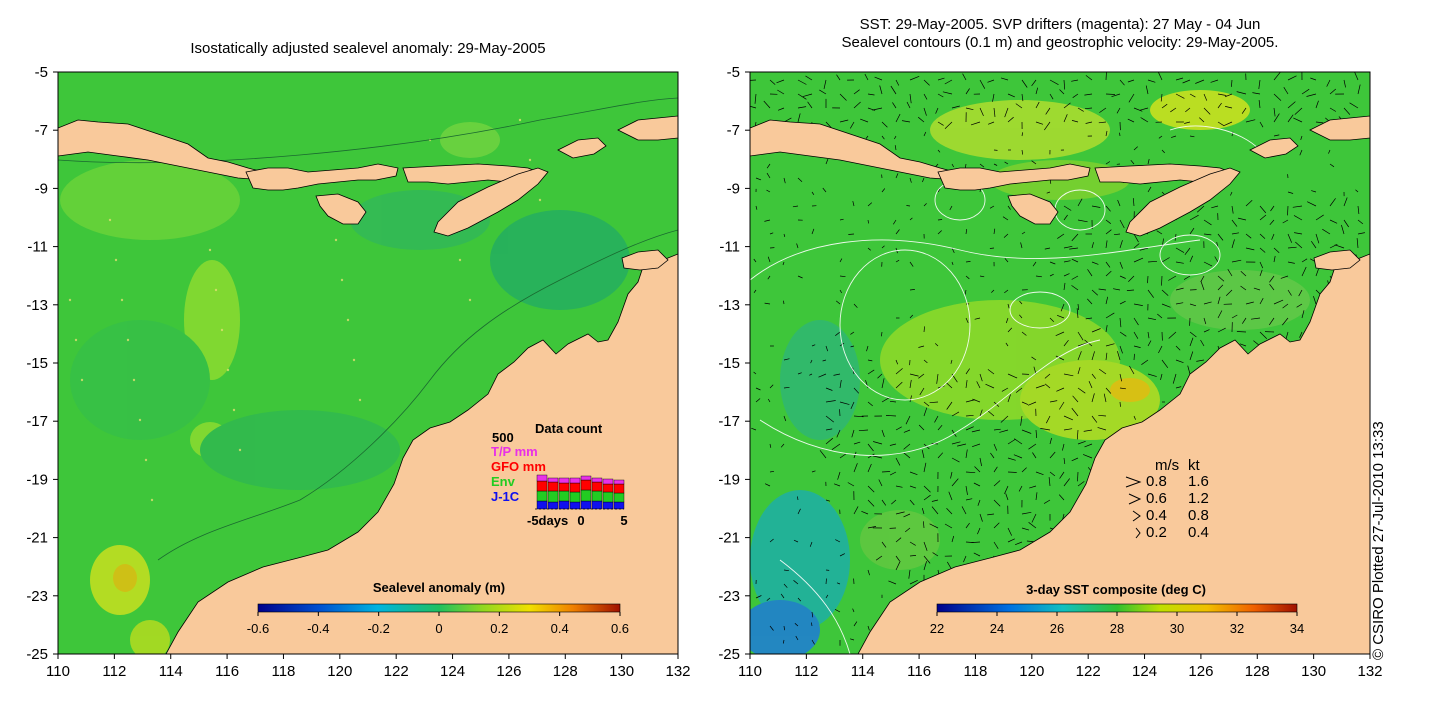  What do you see at coordinates (58, 671) in the screenshot?
I see `x-tick-label: 110` at bounding box center [58, 671].